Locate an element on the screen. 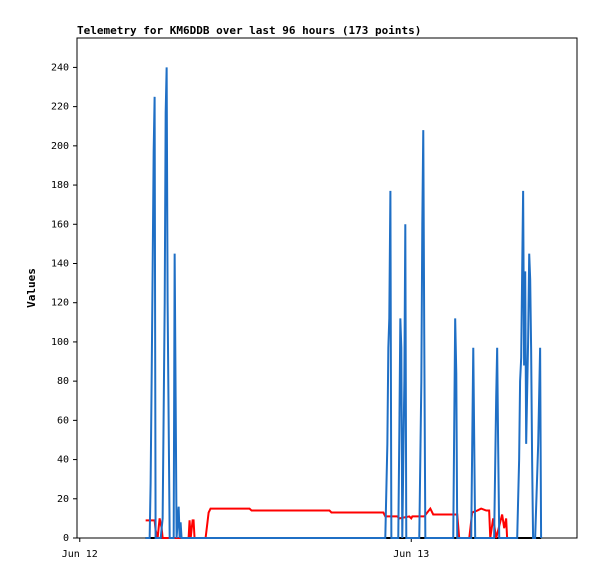  y-tick-label: 40 is located at coordinates (63, 460).